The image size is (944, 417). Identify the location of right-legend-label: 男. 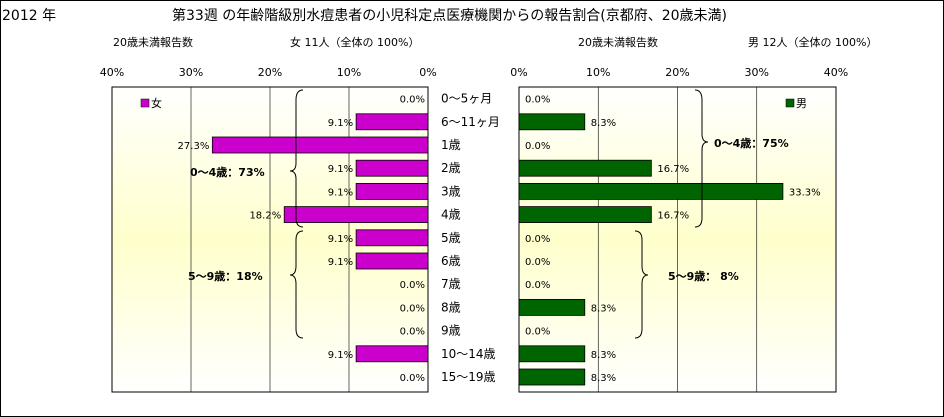
(801, 103).